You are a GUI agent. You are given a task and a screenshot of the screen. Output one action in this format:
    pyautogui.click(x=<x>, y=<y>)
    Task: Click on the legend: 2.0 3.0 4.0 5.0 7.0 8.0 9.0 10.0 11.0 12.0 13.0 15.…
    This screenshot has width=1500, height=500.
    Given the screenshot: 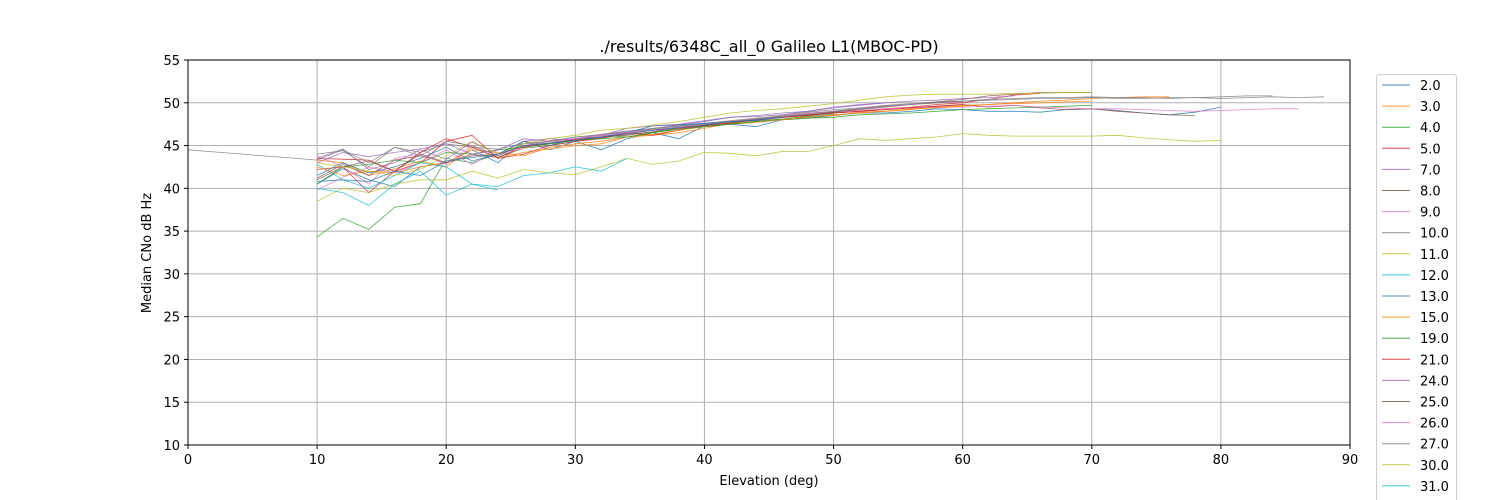 What is the action you would take?
    pyautogui.click(x=1416, y=287)
    